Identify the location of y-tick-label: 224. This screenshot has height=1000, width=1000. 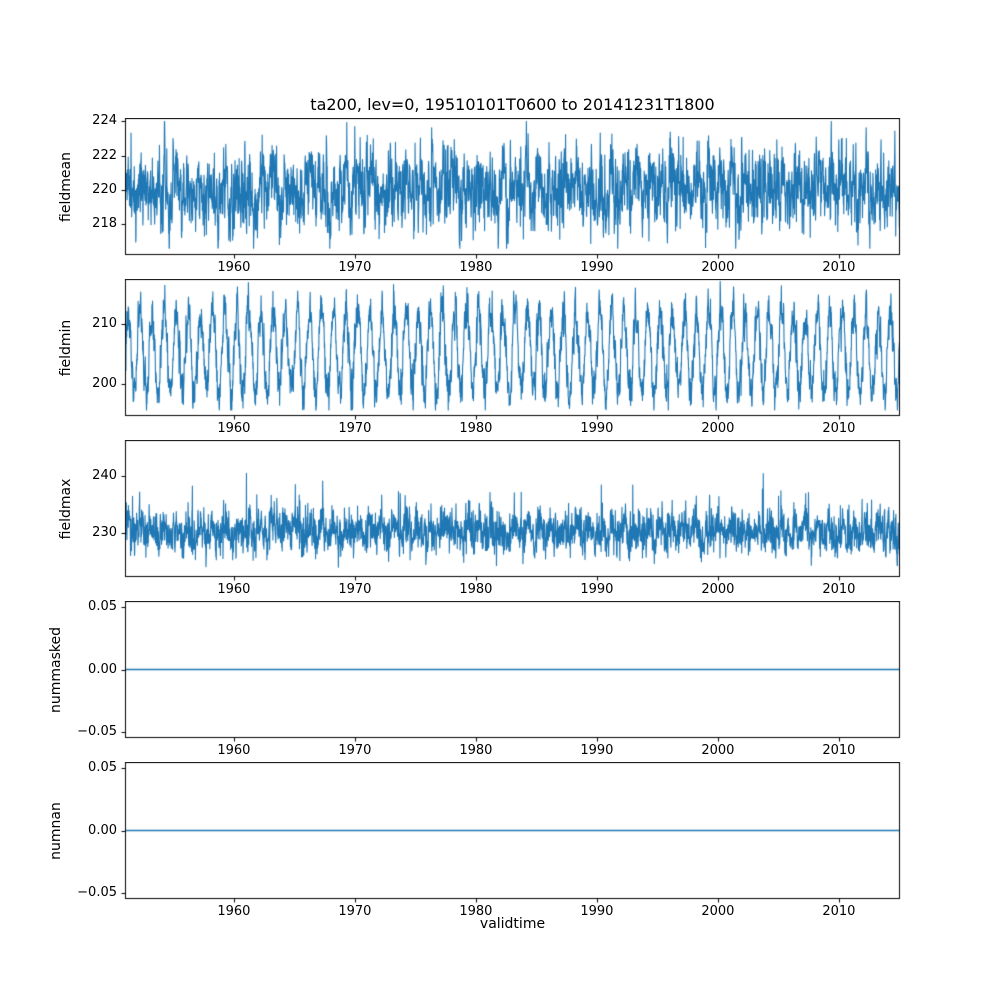
(104, 121).